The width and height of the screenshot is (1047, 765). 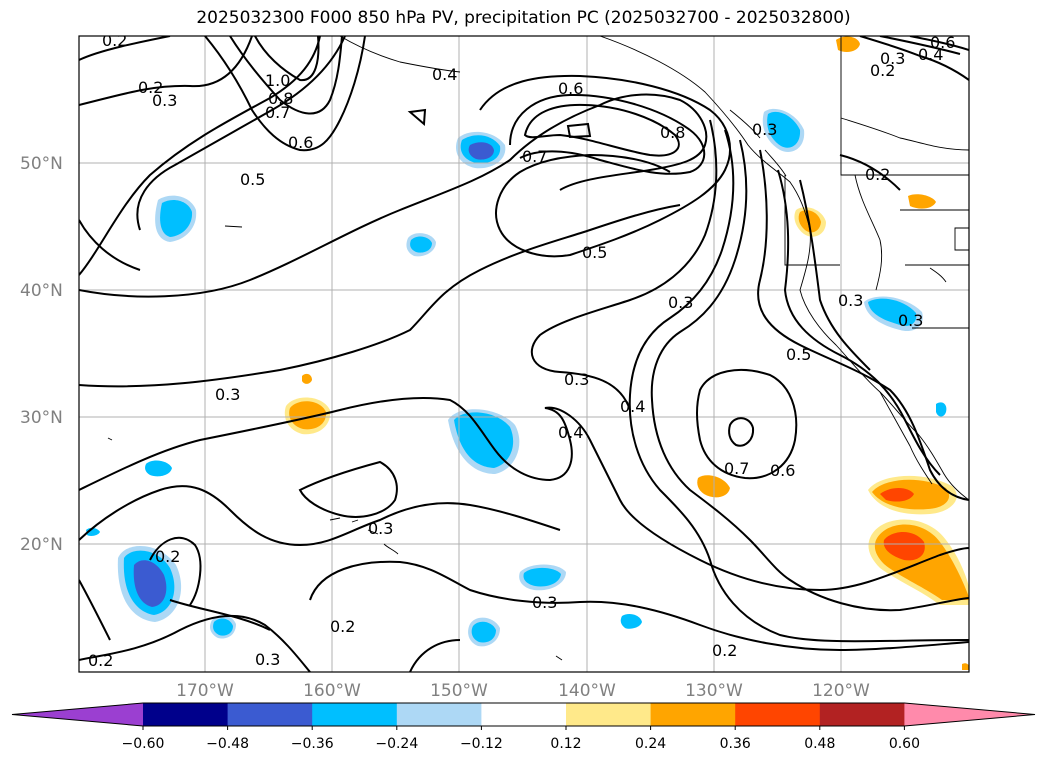 What do you see at coordinates (523, 691) in the screenshot?
I see `longitude-labels: 170°W 160°W 150°W 140°W 130°W 120°W` at bounding box center [523, 691].